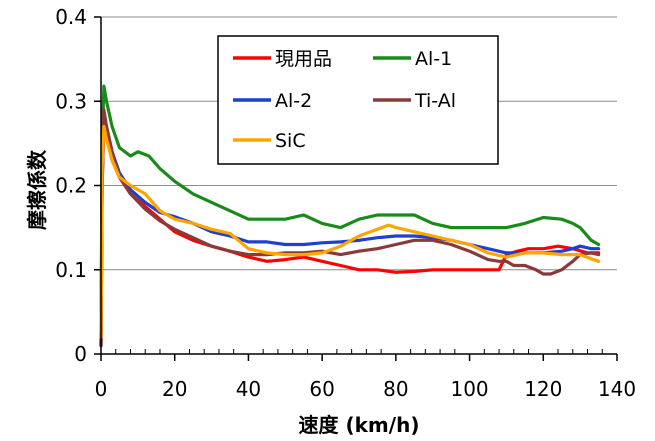  Describe the element at coordinates (469, 389) in the screenshot. I see `x-tick-label-5: 100` at that location.